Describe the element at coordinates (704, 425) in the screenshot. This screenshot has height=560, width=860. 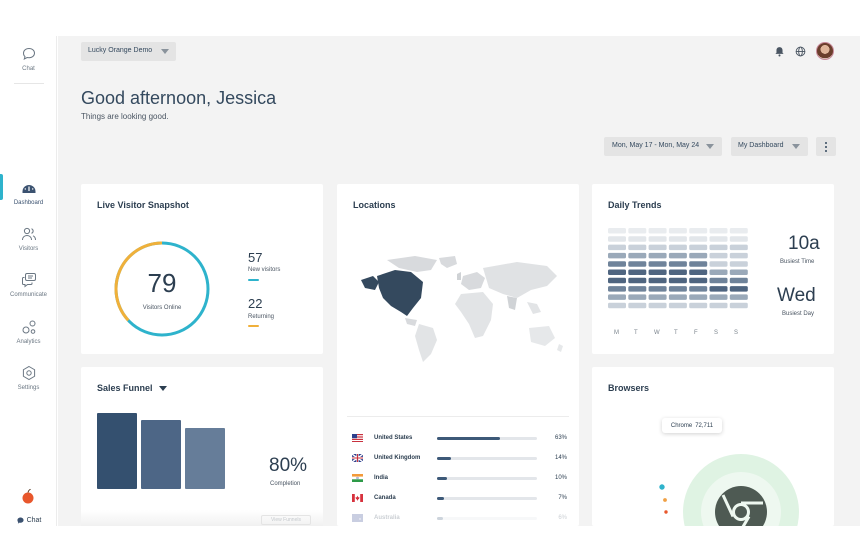
I see `browser-count: 72,711` at that location.